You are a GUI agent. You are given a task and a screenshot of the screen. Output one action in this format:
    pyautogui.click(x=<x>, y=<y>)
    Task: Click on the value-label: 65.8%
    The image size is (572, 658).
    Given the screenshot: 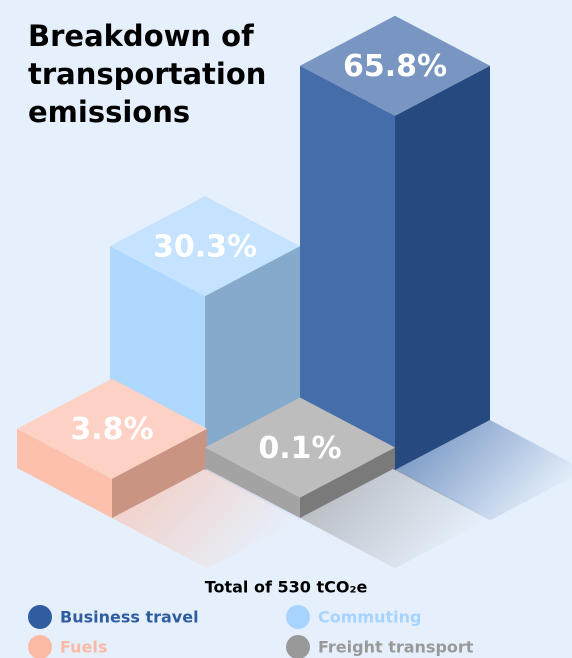 What is the action you would take?
    pyautogui.click(x=395, y=66)
    